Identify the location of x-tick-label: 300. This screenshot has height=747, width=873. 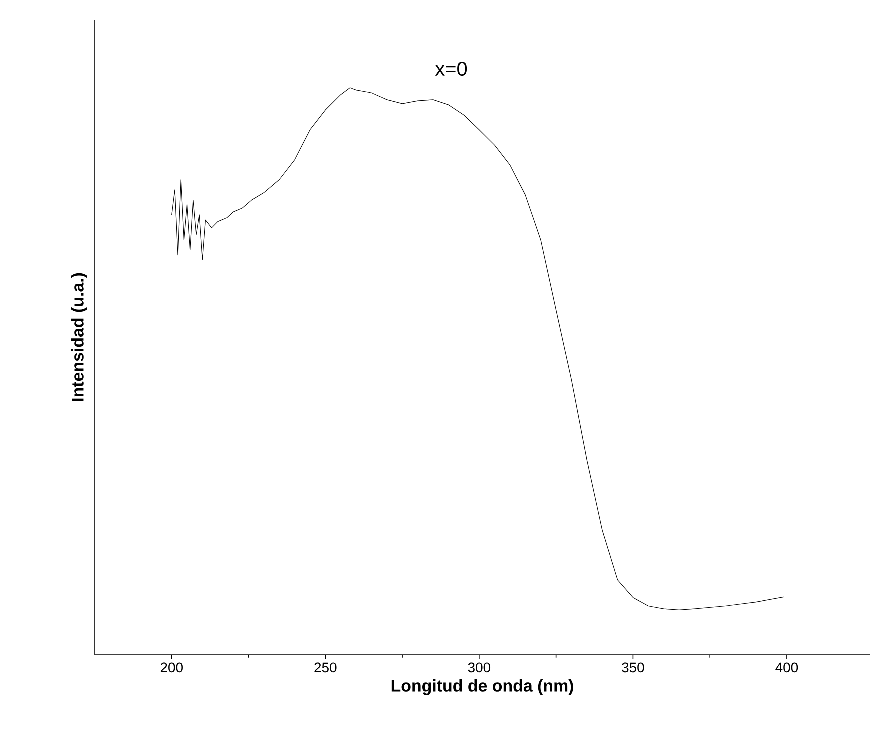
(479, 667).